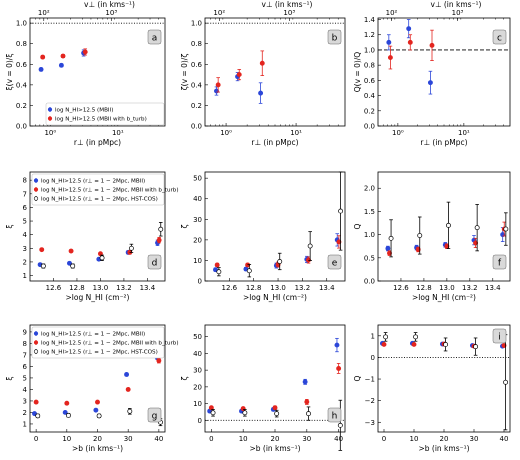 This screenshot has width=520, height=460. Describe the element at coordinates (184, 226) in the screenshot. I see `y-axis-label: ζ` at that location.